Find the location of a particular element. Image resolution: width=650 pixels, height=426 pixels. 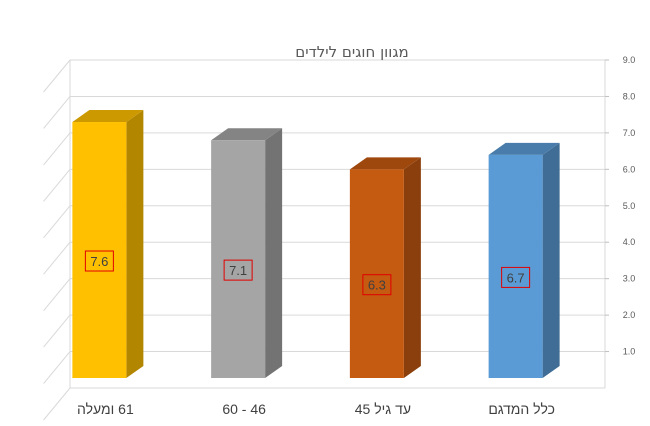

data-label: 7.6 is located at coordinates (99, 261).